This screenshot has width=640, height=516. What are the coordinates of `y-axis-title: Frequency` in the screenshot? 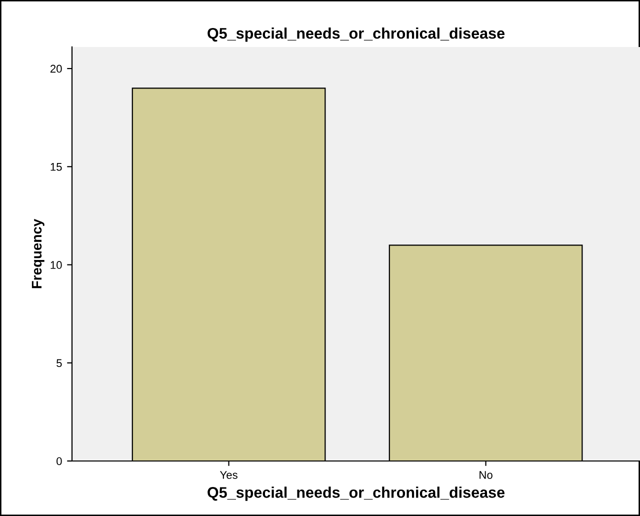 It's located at (38, 253).